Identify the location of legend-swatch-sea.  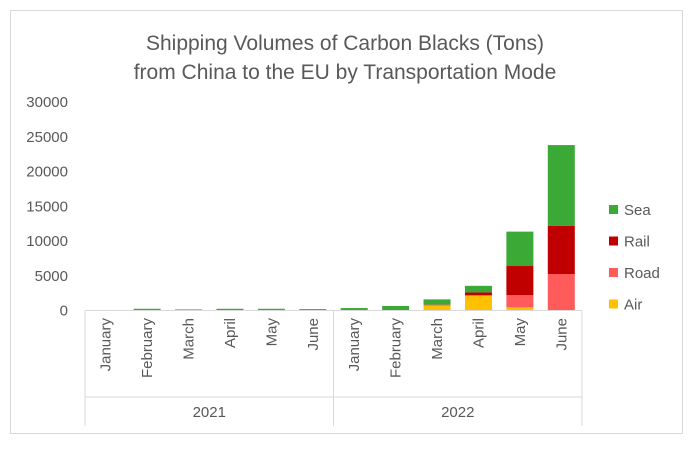
(613, 209).